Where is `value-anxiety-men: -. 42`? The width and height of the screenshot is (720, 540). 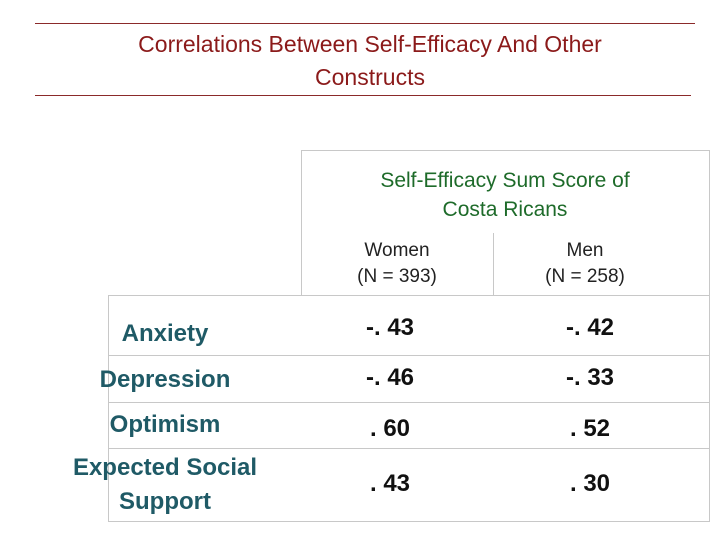 value-anxiety-men: -. 42 is located at coordinates (590, 327).